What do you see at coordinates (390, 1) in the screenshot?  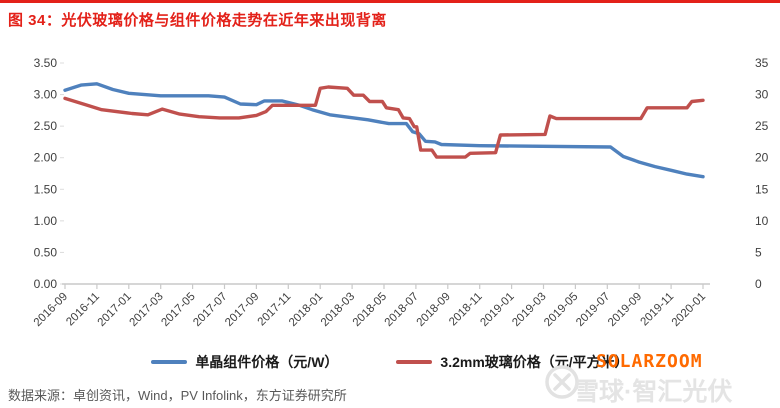 I see `top-border-rule` at bounding box center [390, 1].